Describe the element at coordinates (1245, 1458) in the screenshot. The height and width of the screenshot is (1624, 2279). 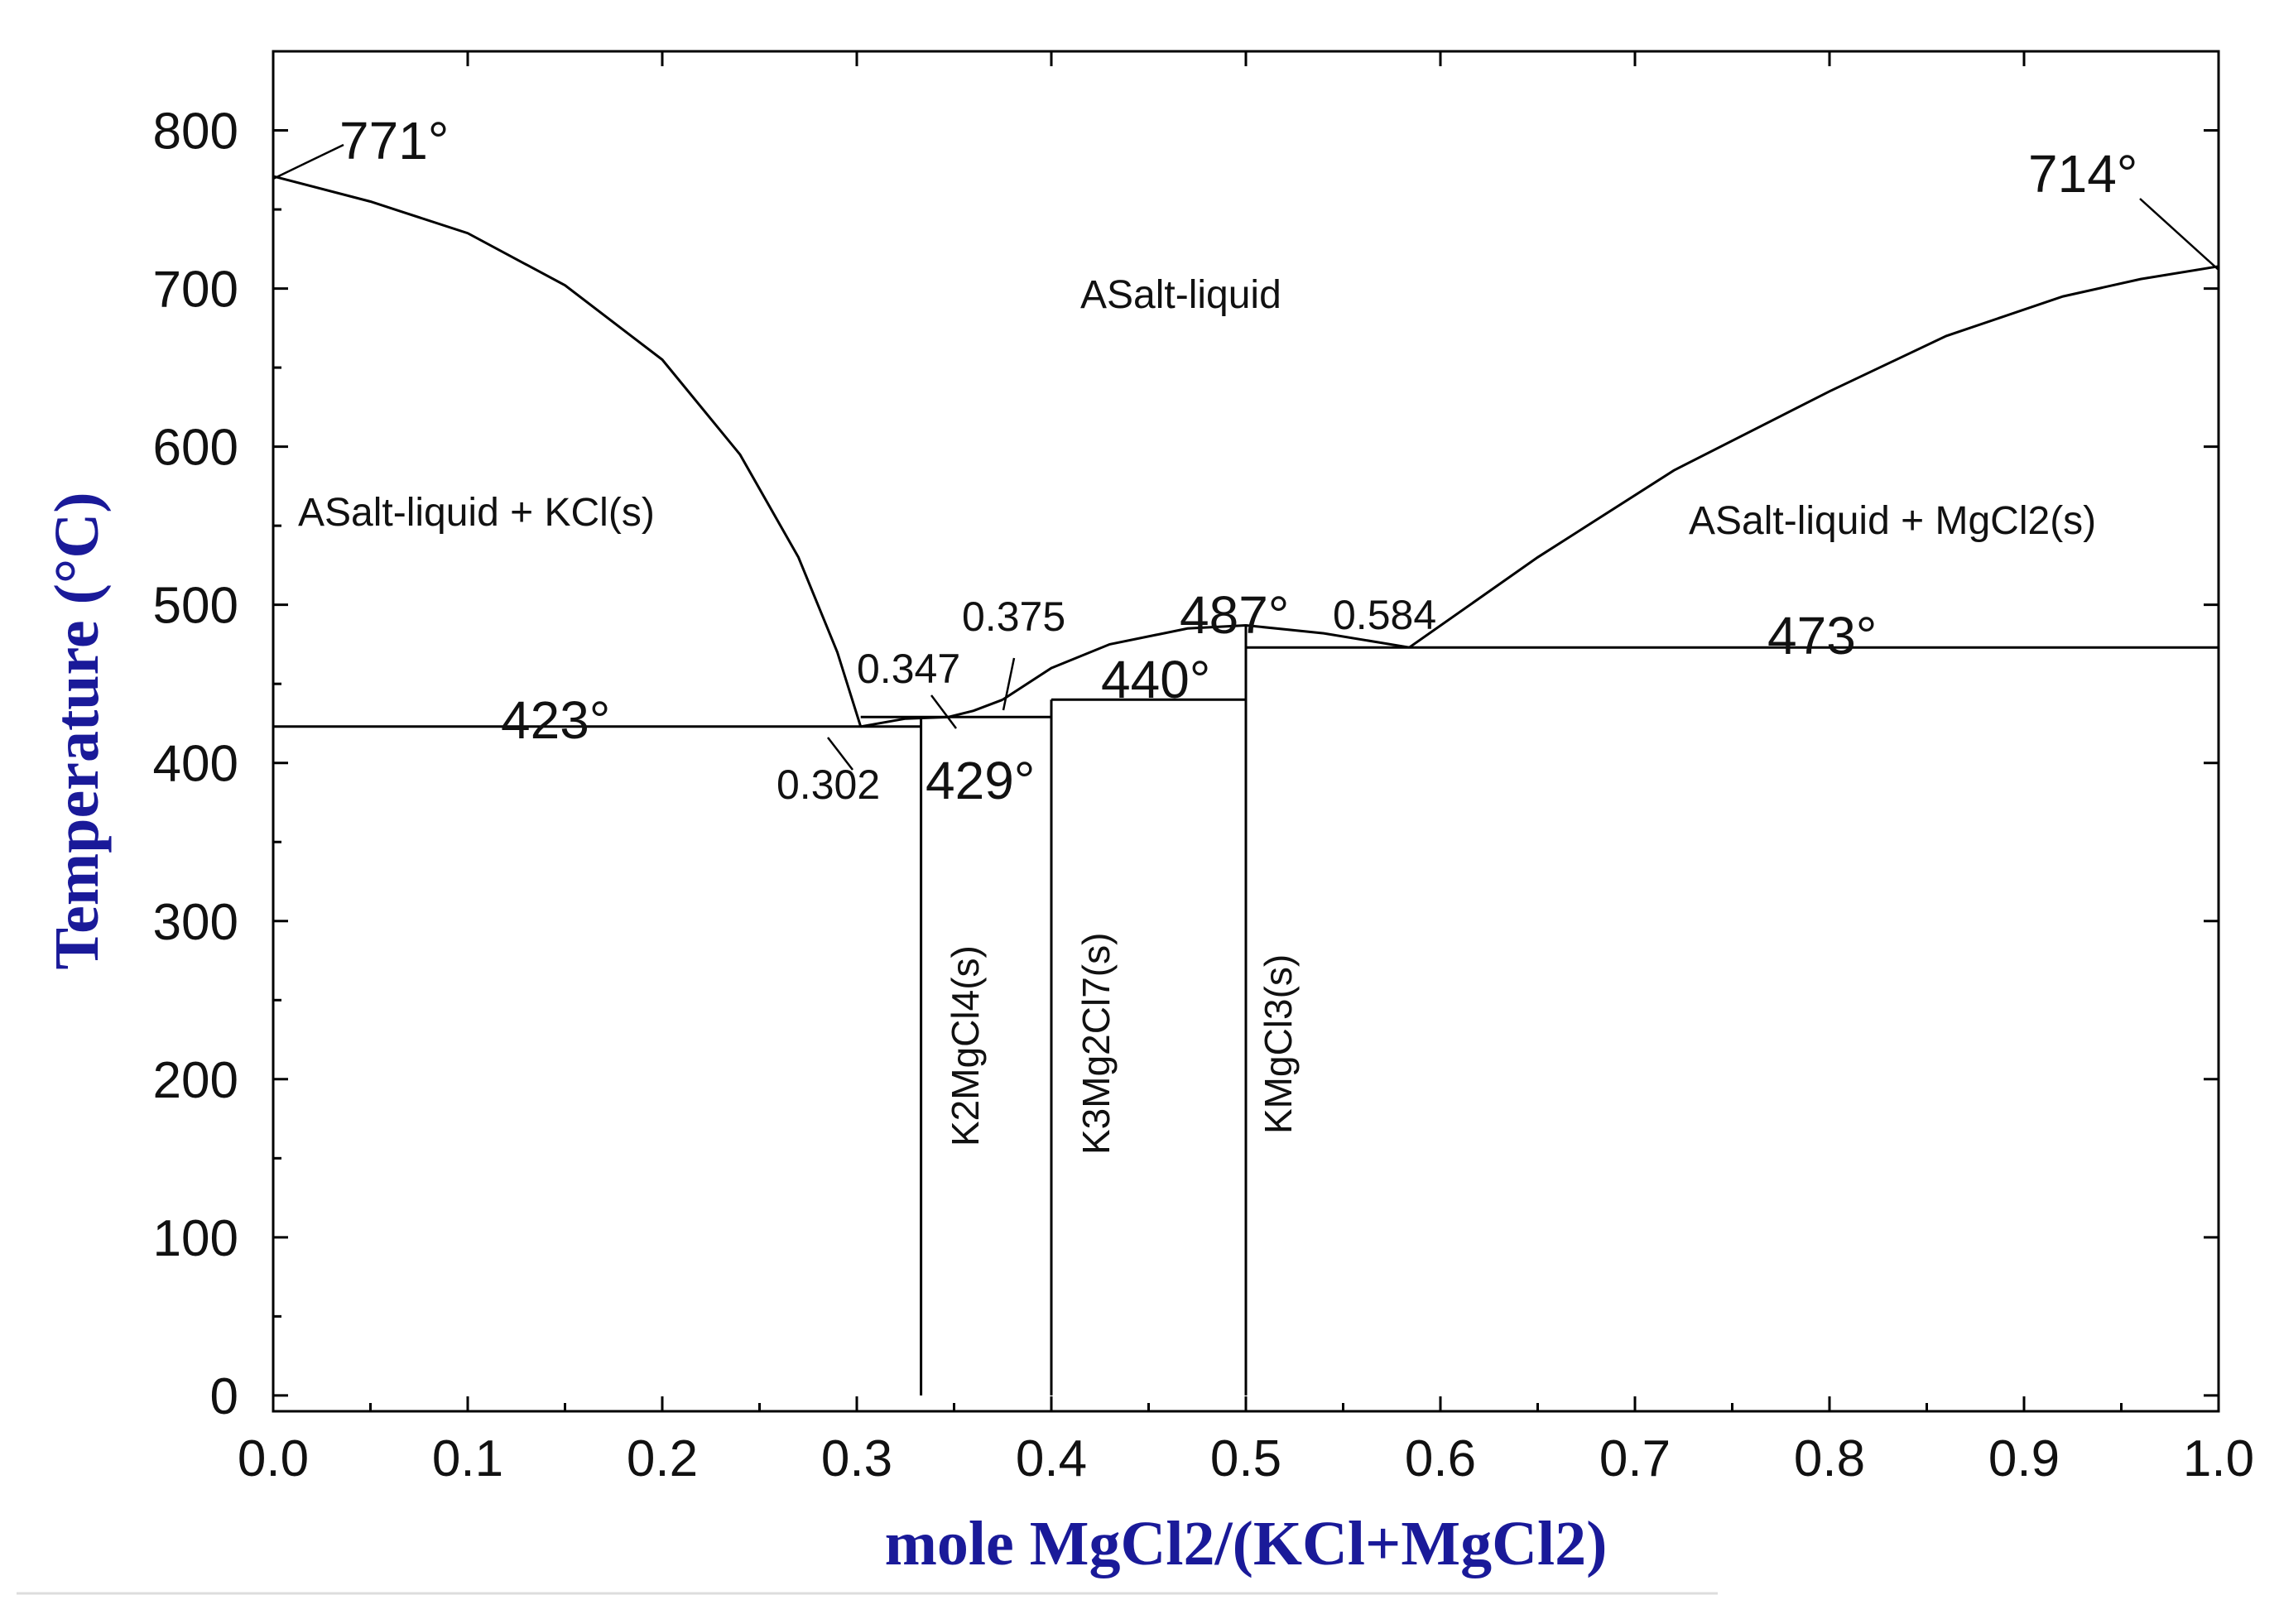
I see `x-tick-label: 0.5` at that location.